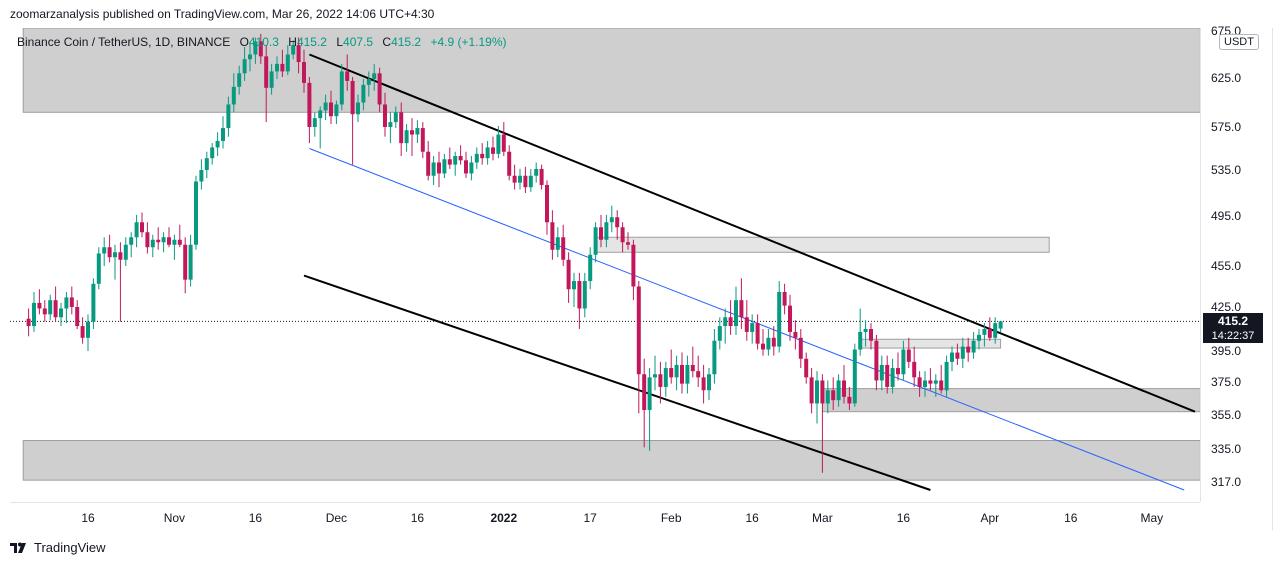 Image resolution: width=1280 pixels, height=566 pixels. What do you see at coordinates (1226, 78) in the screenshot?
I see `price-tick-label: 625.0` at bounding box center [1226, 78].